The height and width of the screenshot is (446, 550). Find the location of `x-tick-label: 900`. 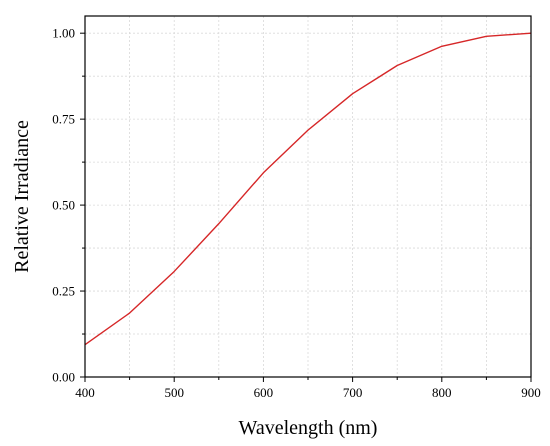

x-tick-label: 900 is located at coordinates (531, 392).